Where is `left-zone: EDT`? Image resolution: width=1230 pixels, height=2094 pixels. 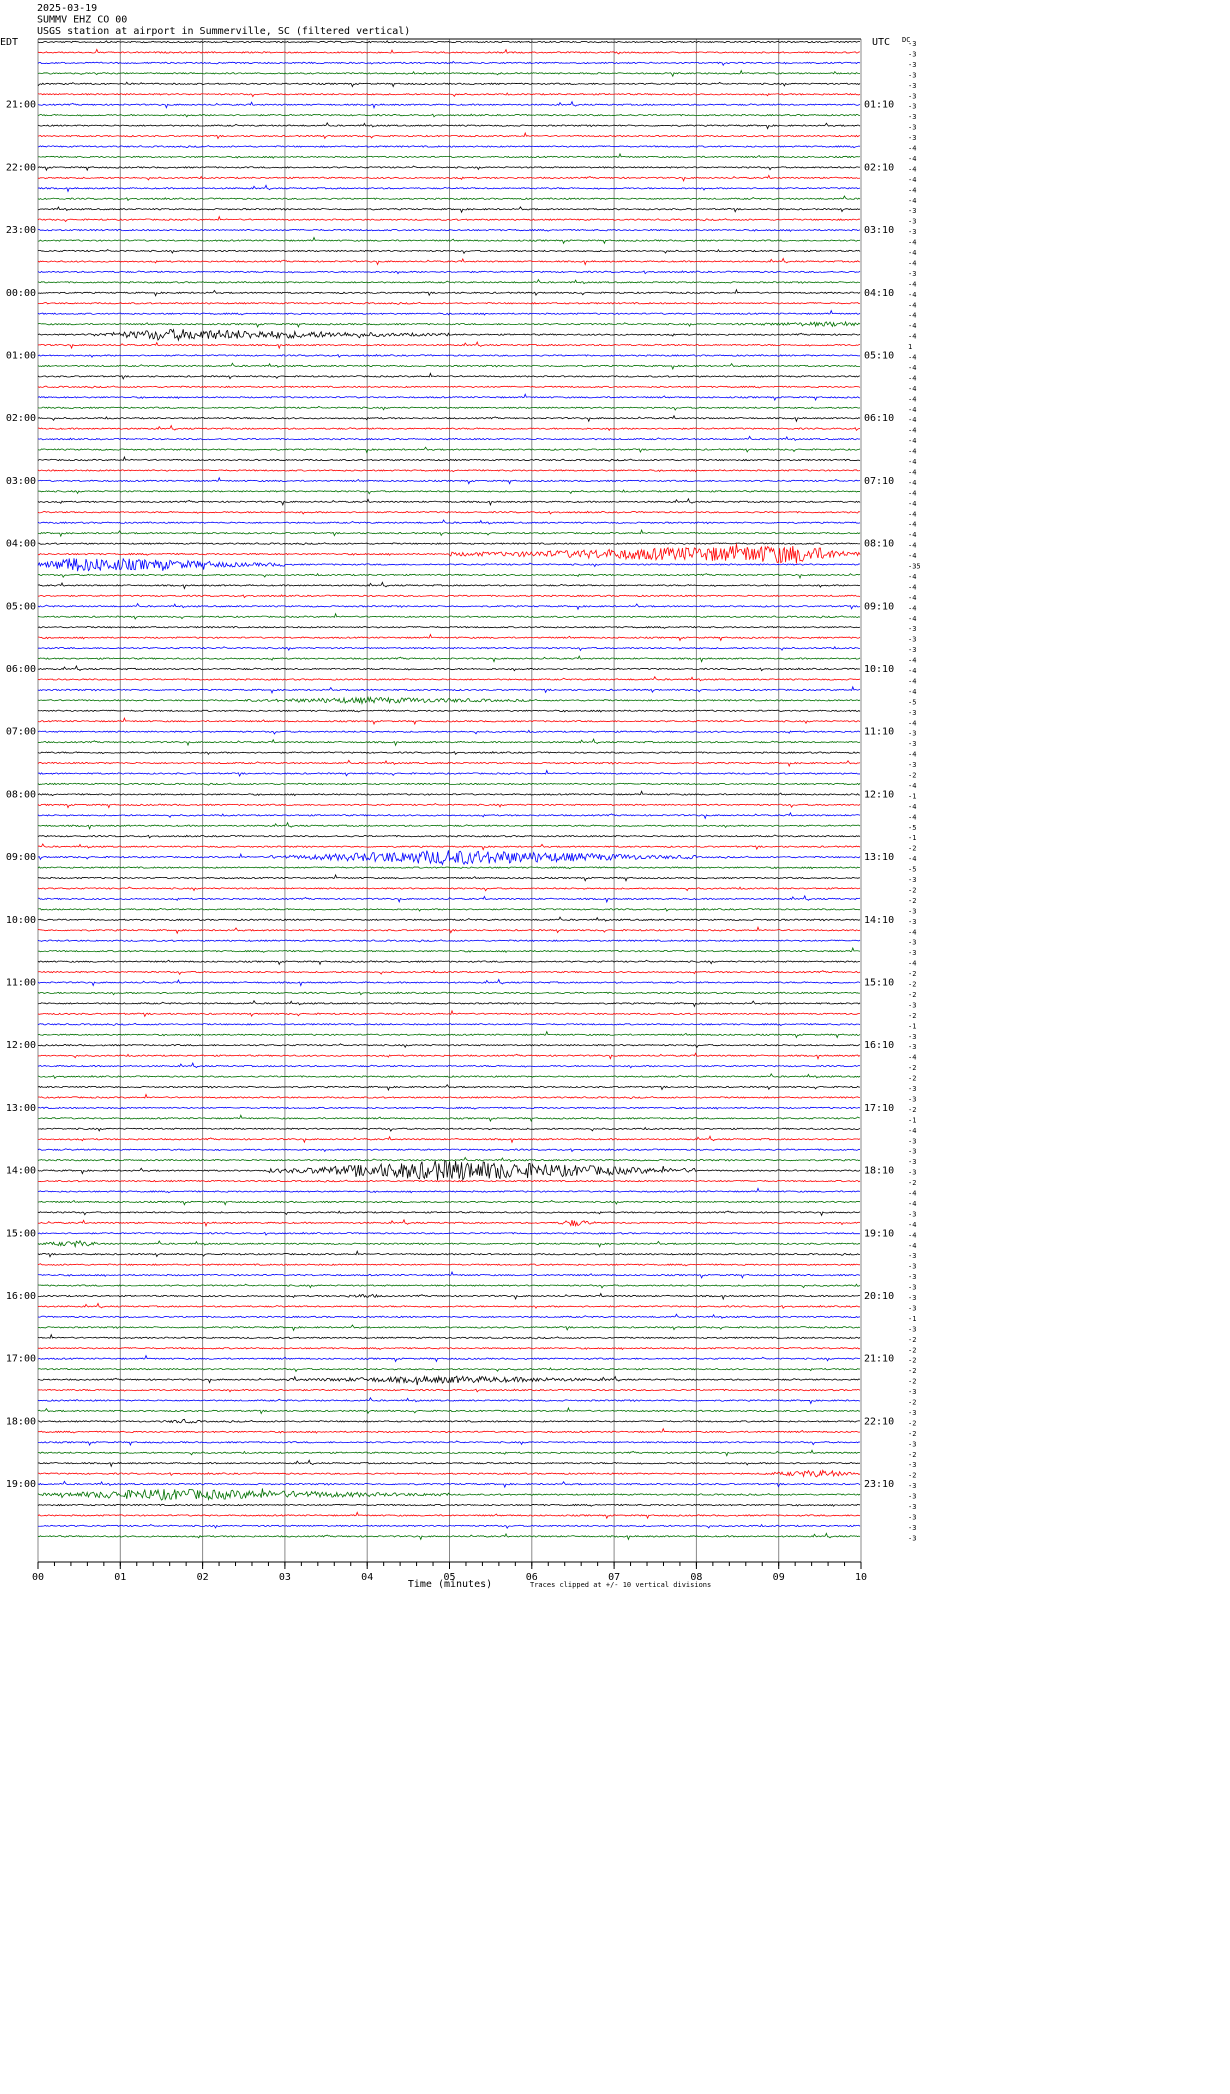
left-zone: EDT is located at coordinates (9, 42).